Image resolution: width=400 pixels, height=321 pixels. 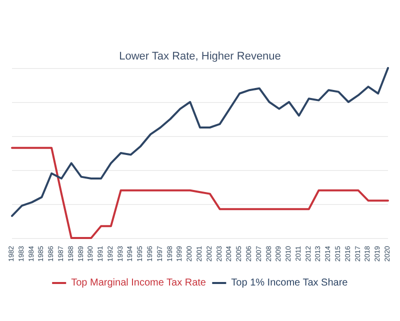 I want to click on chart-title: Lower Tax Rate, Higher Revenue, so click(x=200, y=56).